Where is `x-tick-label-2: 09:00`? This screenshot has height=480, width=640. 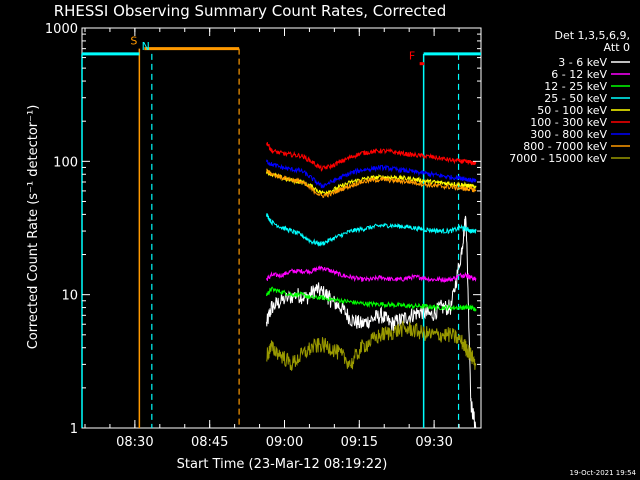 x-tick-label-2: 09:00 is located at coordinates (284, 442).